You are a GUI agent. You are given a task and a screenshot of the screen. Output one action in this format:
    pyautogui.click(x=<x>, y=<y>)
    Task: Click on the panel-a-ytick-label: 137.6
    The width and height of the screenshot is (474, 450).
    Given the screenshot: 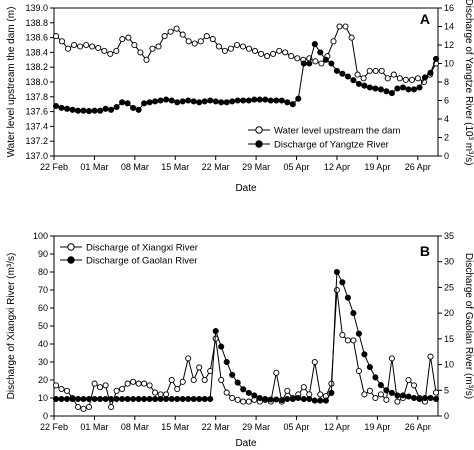 What is the action you would take?
    pyautogui.click(x=36, y=112)
    